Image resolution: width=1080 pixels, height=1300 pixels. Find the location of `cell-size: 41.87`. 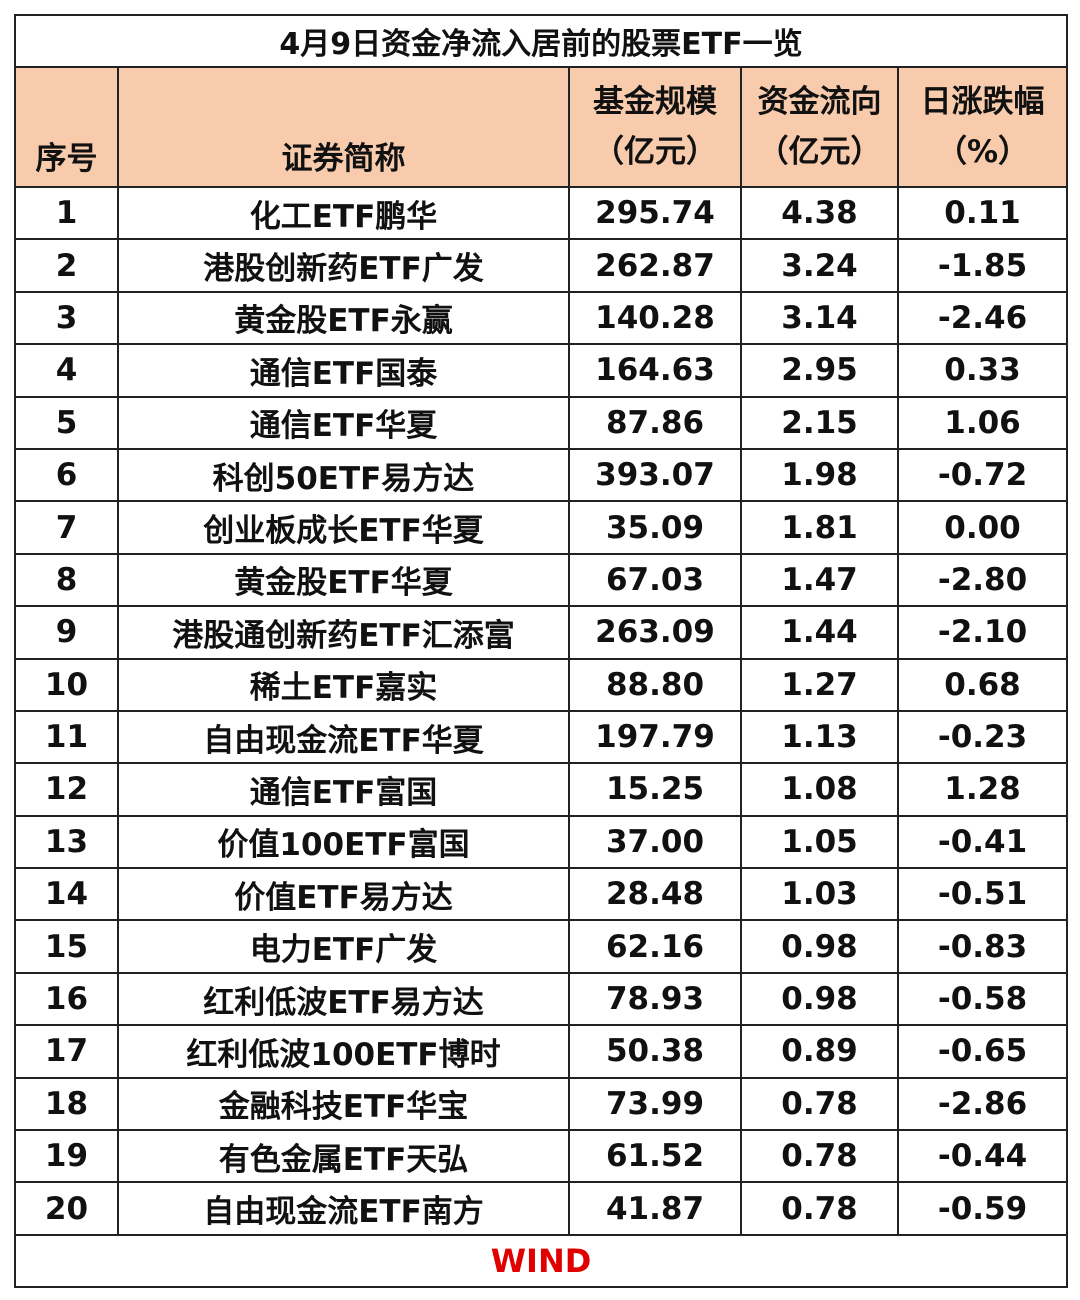

cell-size: 41.87 is located at coordinates (655, 1208).